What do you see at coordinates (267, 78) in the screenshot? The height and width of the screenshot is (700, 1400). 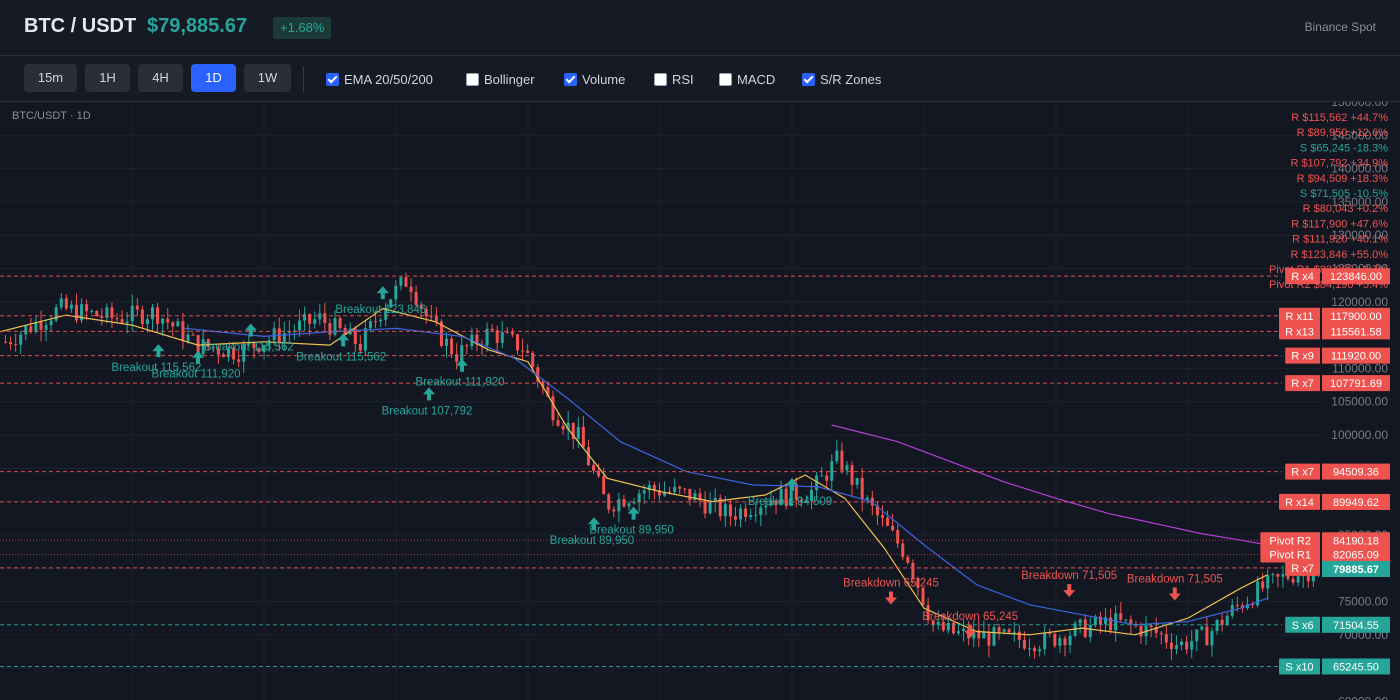 I see `timeframe-1w-button: 1W` at bounding box center [267, 78].